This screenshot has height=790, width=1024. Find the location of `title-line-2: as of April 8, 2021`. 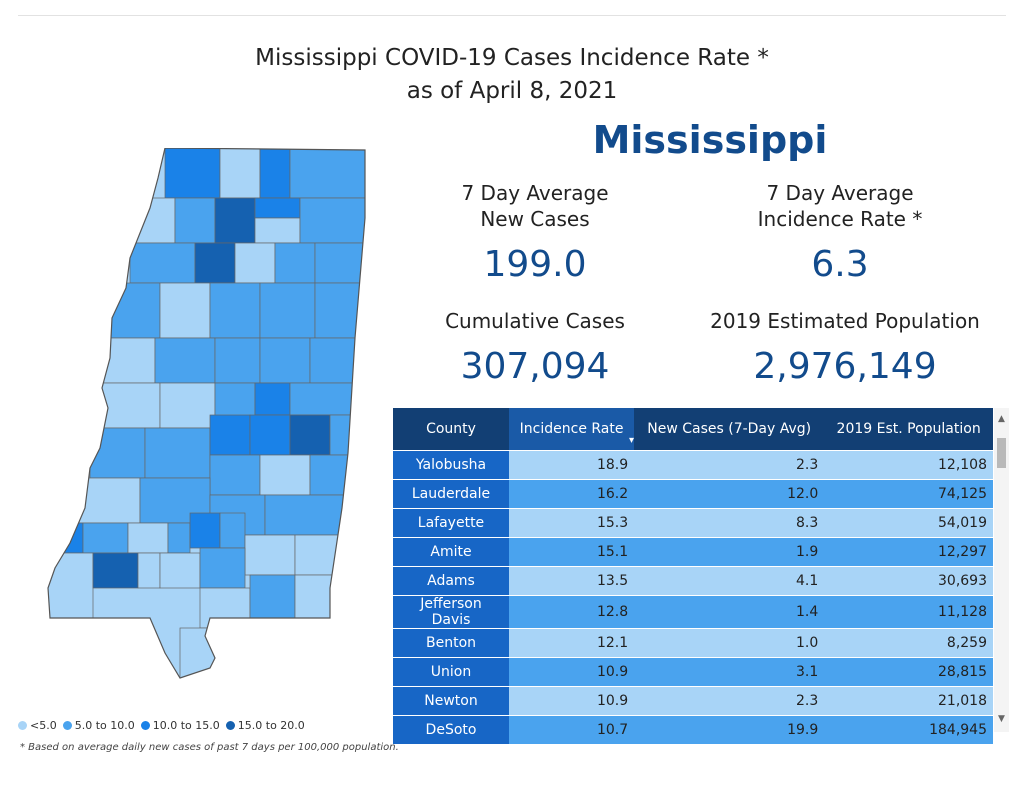

title-line-2: as of April 8, 2021 is located at coordinates (512, 91).